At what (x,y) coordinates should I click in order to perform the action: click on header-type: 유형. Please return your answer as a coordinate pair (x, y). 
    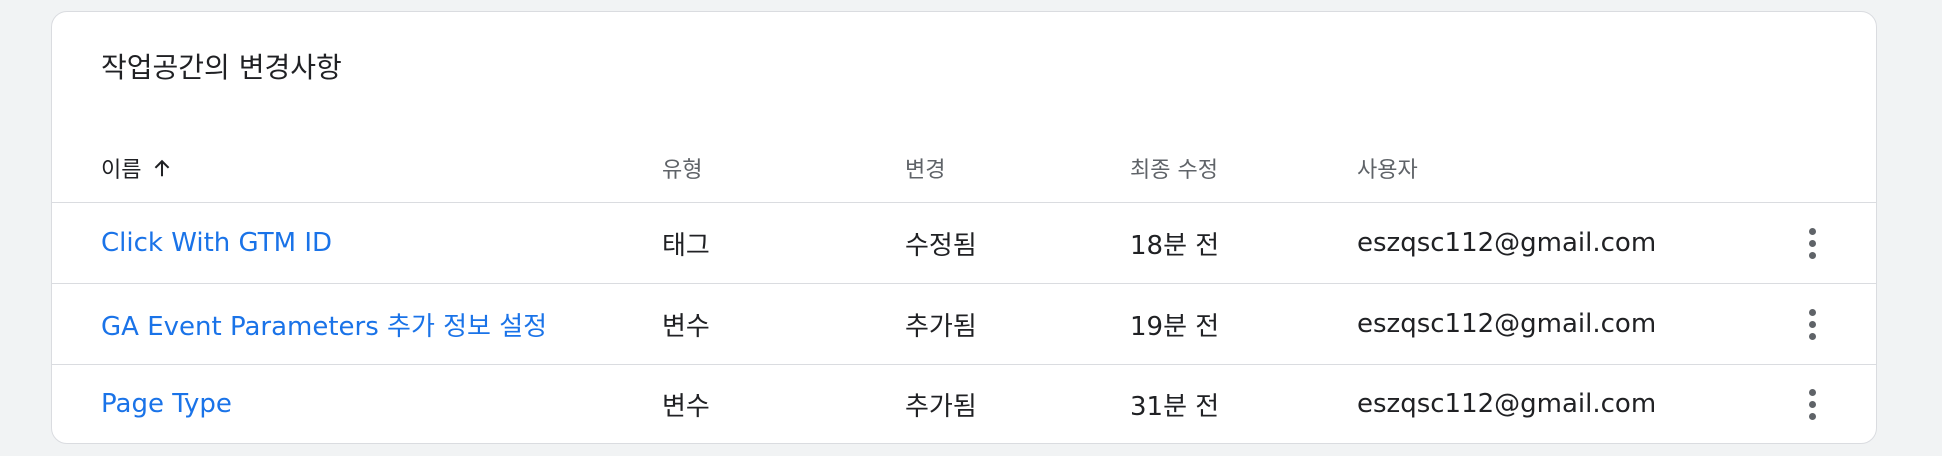
    Looking at the image, I should click on (682, 170).